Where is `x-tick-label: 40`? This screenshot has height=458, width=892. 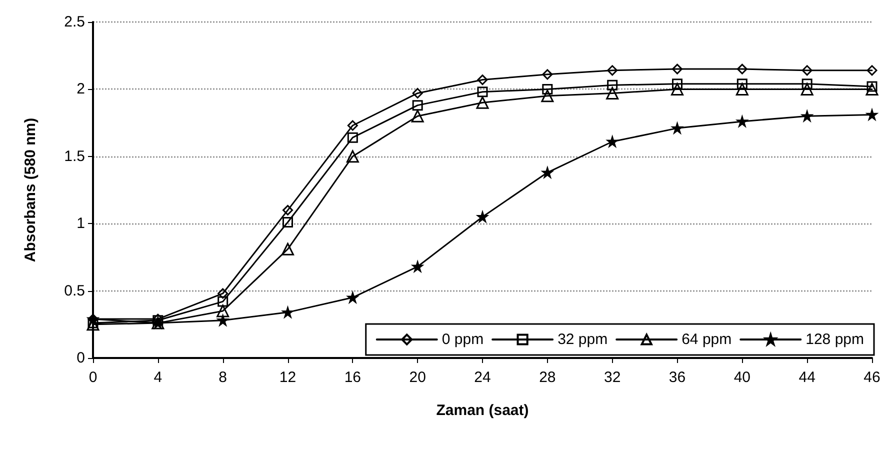 x-tick-label: 40 is located at coordinates (742, 377).